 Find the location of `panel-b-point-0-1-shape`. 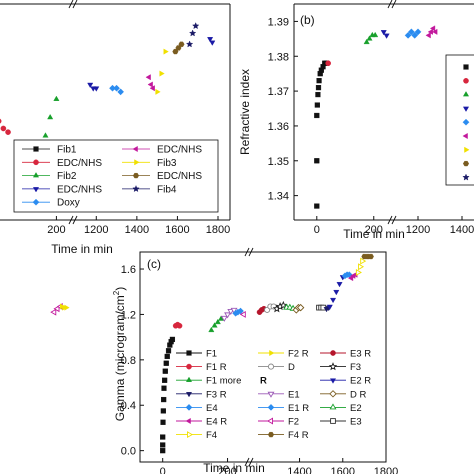

panel-b-point-0-1-shape is located at coordinates (317, 161).